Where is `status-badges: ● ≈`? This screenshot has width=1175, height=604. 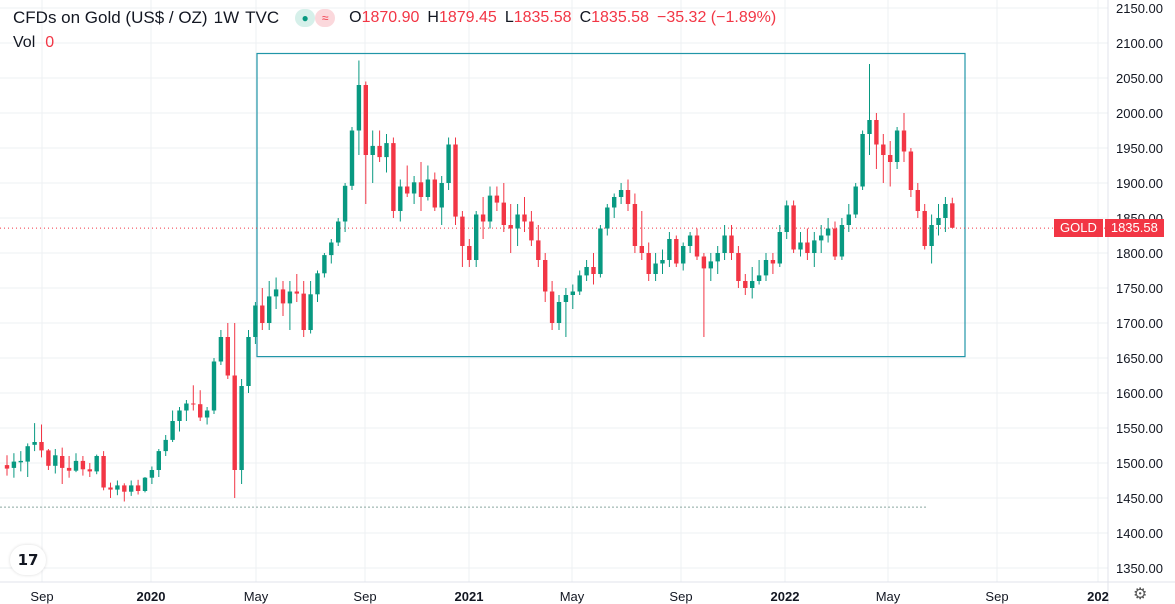 status-badges: ● ≈ is located at coordinates (315, 18).